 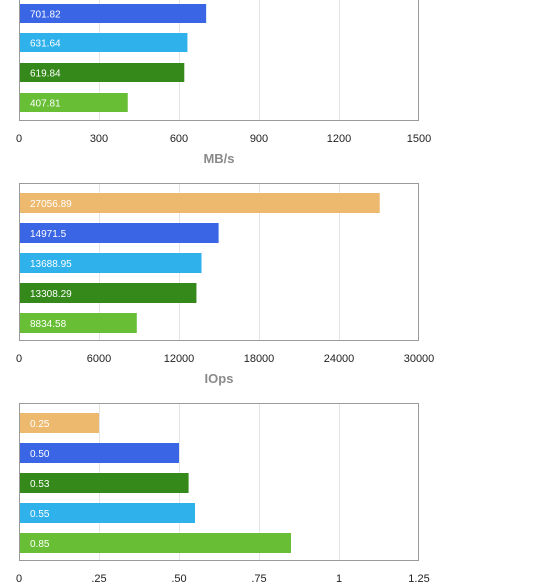 I want to click on x-tick-label: 1500, so click(x=419, y=139).